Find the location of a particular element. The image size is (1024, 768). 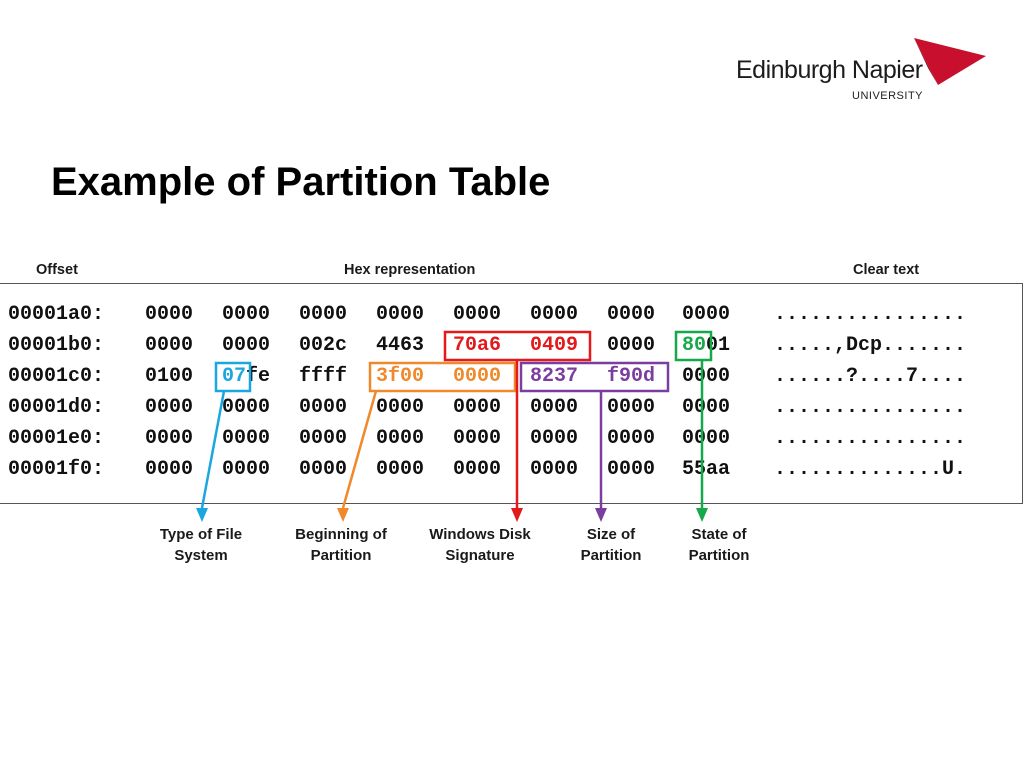

callout-line-1: Size of is located at coordinates (611, 534).